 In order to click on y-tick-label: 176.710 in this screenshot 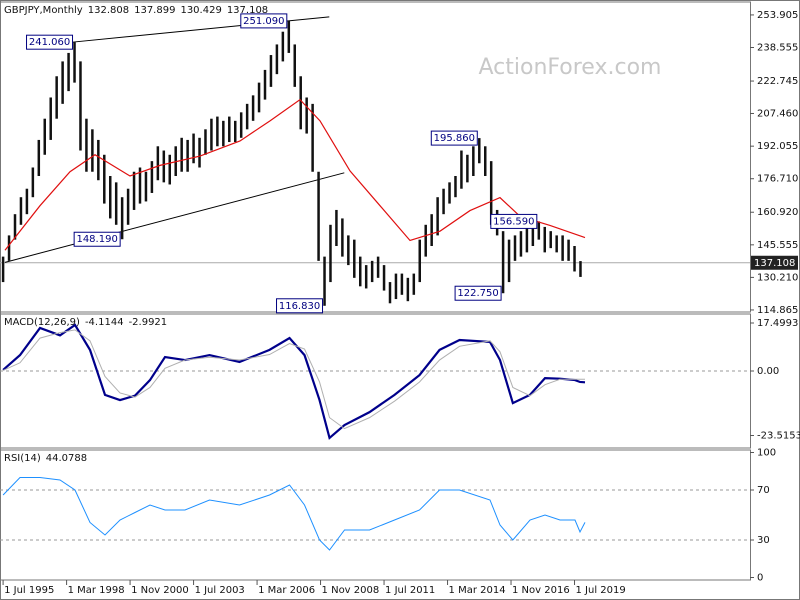, I will do `click(777, 179)`.